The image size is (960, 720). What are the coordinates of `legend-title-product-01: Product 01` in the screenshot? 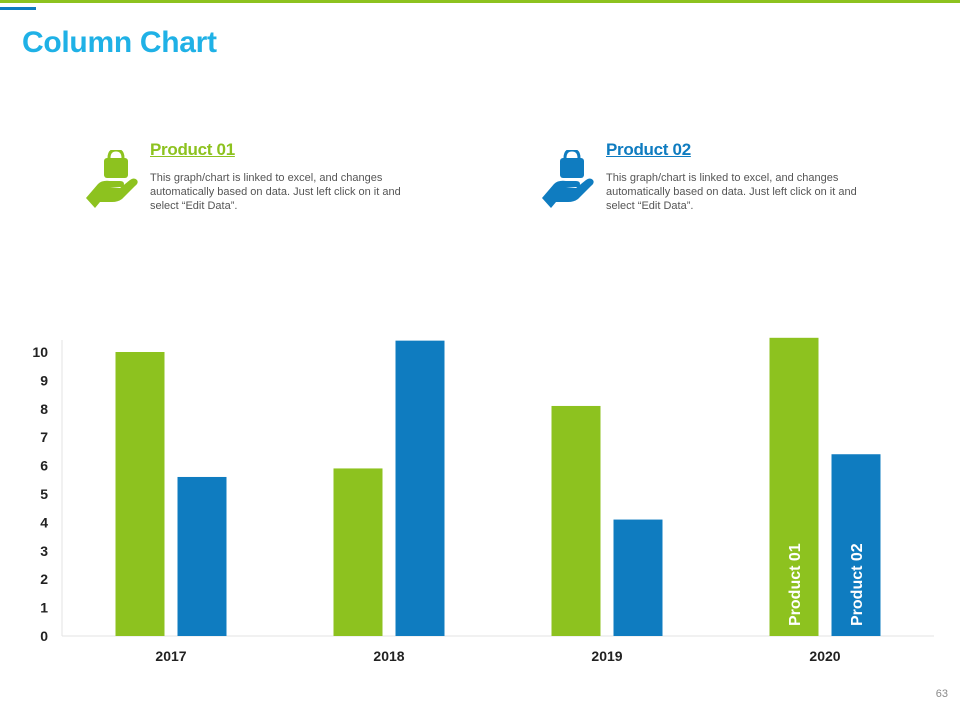 It's located at (192, 149).